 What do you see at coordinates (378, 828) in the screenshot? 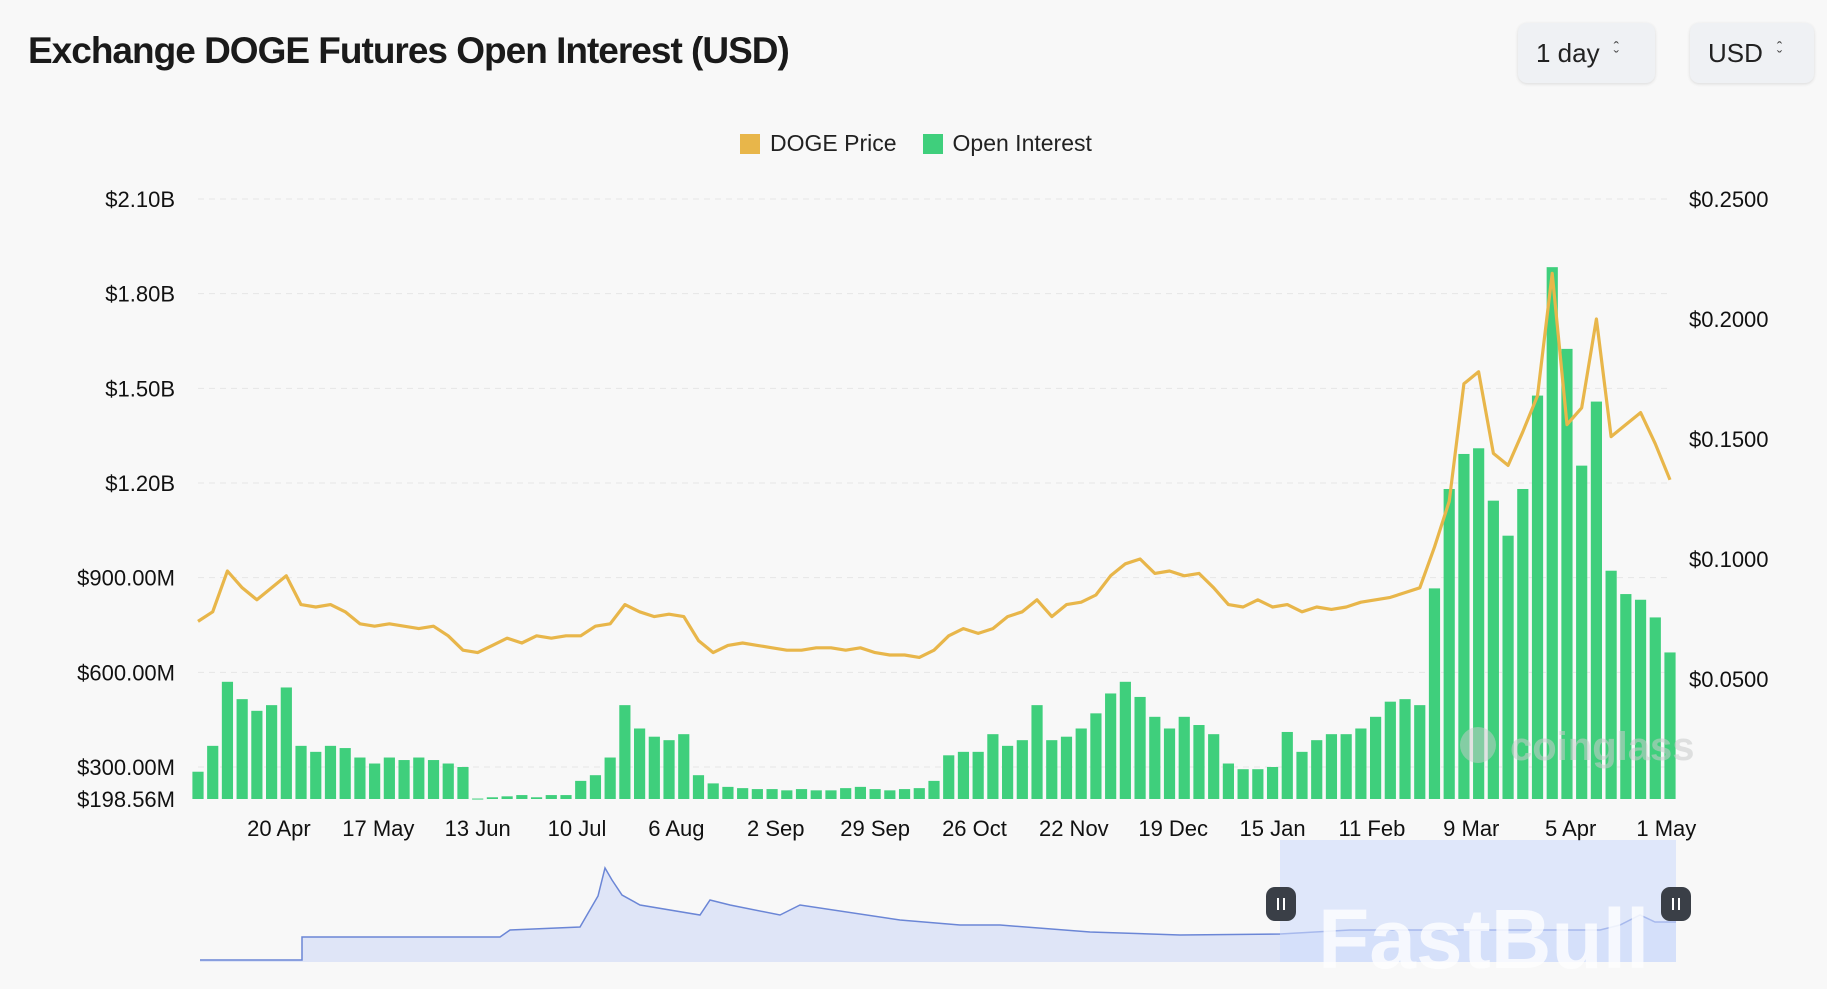
I see `x-axis-tick-label: 17 May` at bounding box center [378, 828].